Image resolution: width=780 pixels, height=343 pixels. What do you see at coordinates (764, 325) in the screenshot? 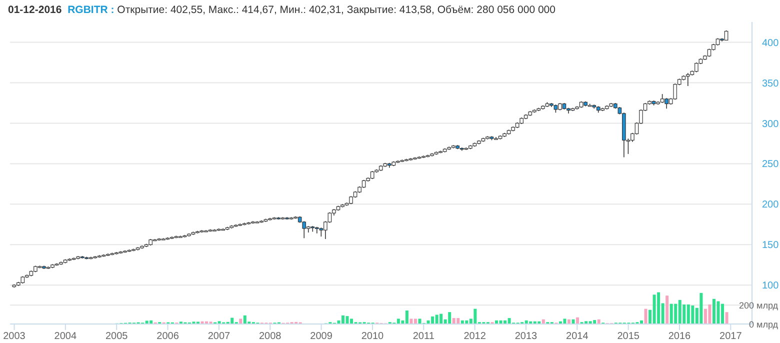
I see `y2-tick-label: 0 млрд` at bounding box center [764, 325].